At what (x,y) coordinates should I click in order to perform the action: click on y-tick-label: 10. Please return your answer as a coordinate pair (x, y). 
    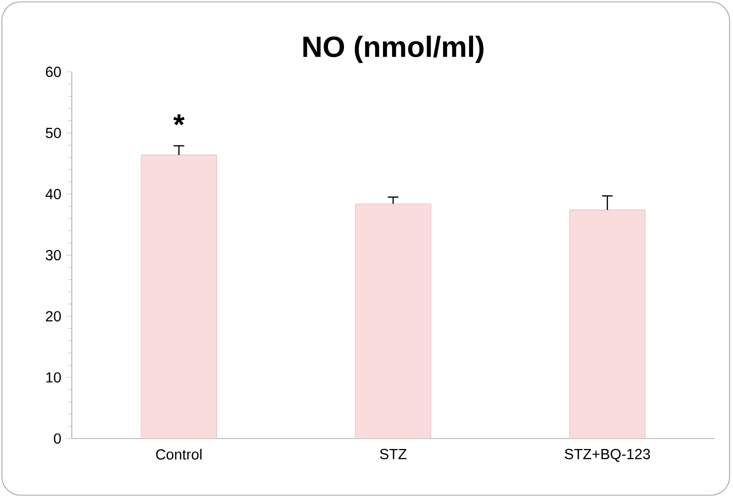
    Looking at the image, I should click on (53, 377).